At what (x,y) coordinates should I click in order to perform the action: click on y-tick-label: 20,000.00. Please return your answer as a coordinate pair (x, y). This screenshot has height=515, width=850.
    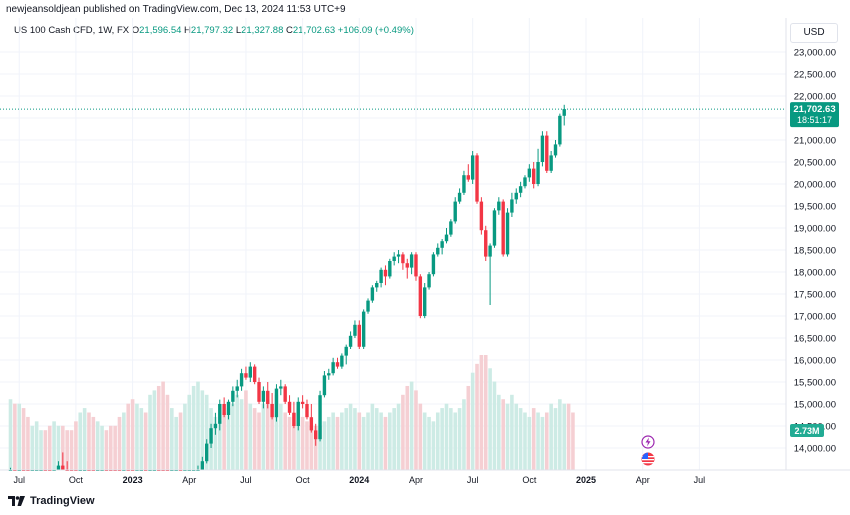
    Looking at the image, I should click on (815, 185).